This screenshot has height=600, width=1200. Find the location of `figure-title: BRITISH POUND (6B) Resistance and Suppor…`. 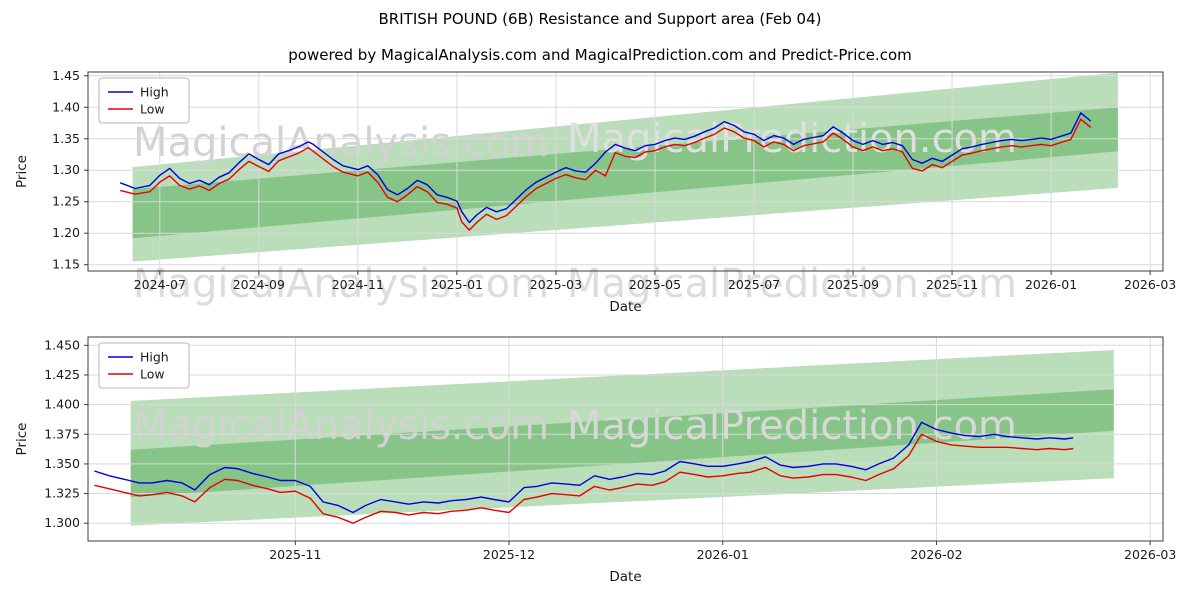

figure-title: BRITISH POUND (6B) Resistance and Suppor… is located at coordinates (600, 19).